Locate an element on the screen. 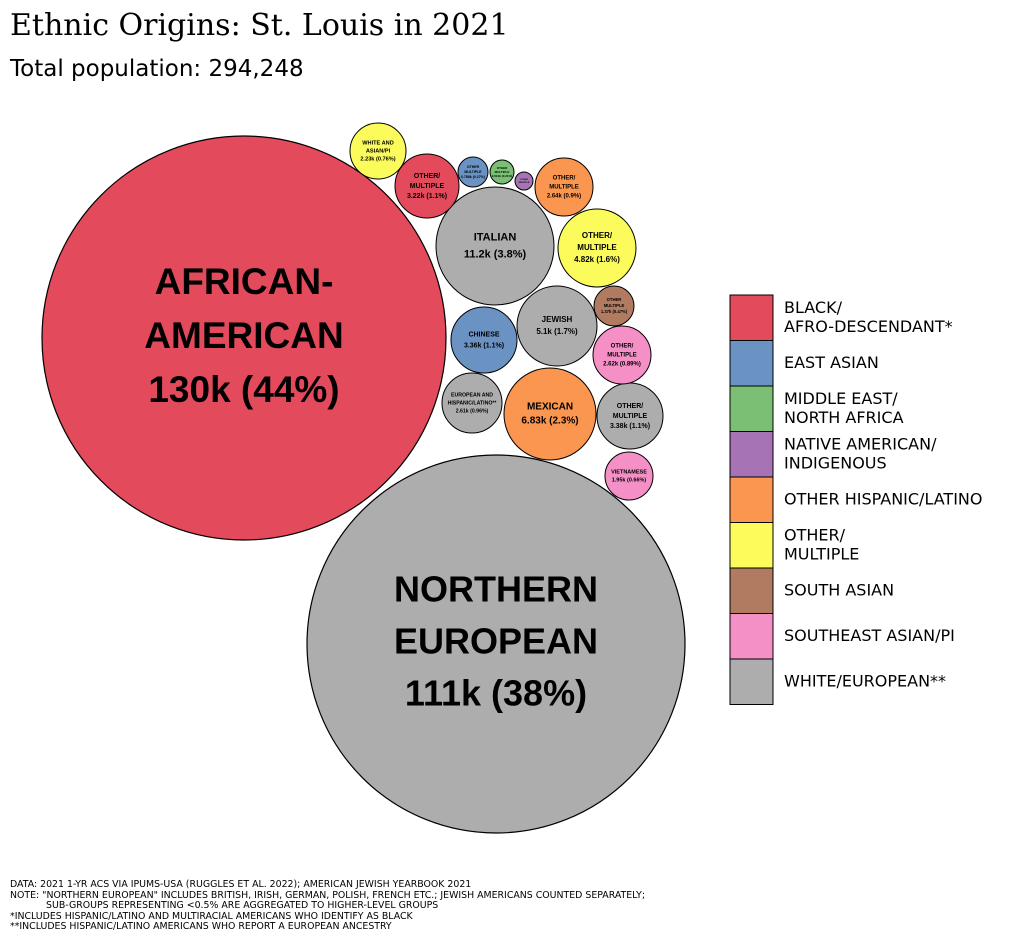 The image size is (1024, 937). bubble-5: OTHER/MULTIPLE 4.82k (1.6%) is located at coordinates (597, 248).